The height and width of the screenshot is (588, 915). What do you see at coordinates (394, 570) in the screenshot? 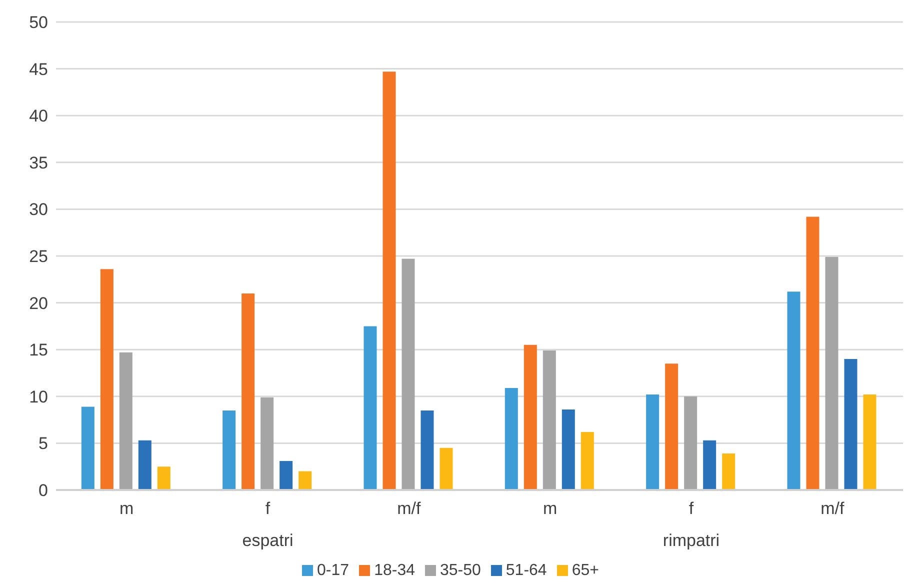
I see `legend-label: 18-34` at bounding box center [394, 570].